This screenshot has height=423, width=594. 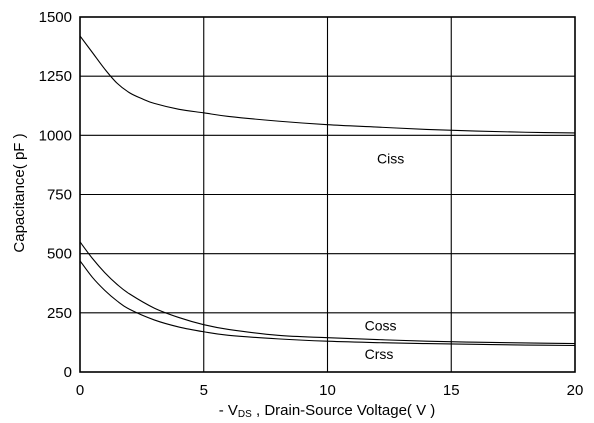 I want to click on y-tick-label-1250: 1250, so click(x=55, y=76).